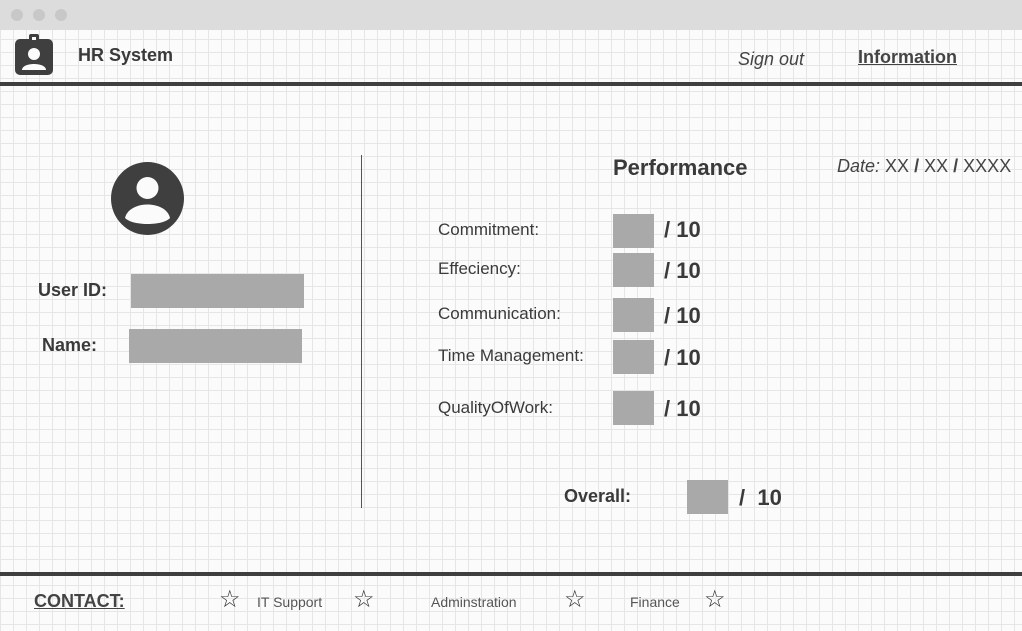  What do you see at coordinates (680, 167) in the screenshot?
I see `performance-title: Performance` at bounding box center [680, 167].